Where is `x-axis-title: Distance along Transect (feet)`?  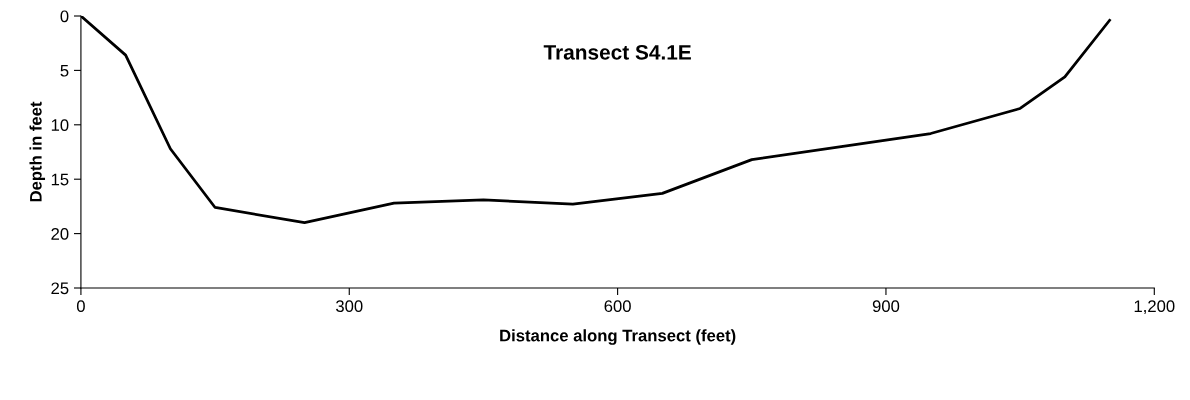
x-axis-title: Distance along Transect (feet) is located at coordinates (618, 337).